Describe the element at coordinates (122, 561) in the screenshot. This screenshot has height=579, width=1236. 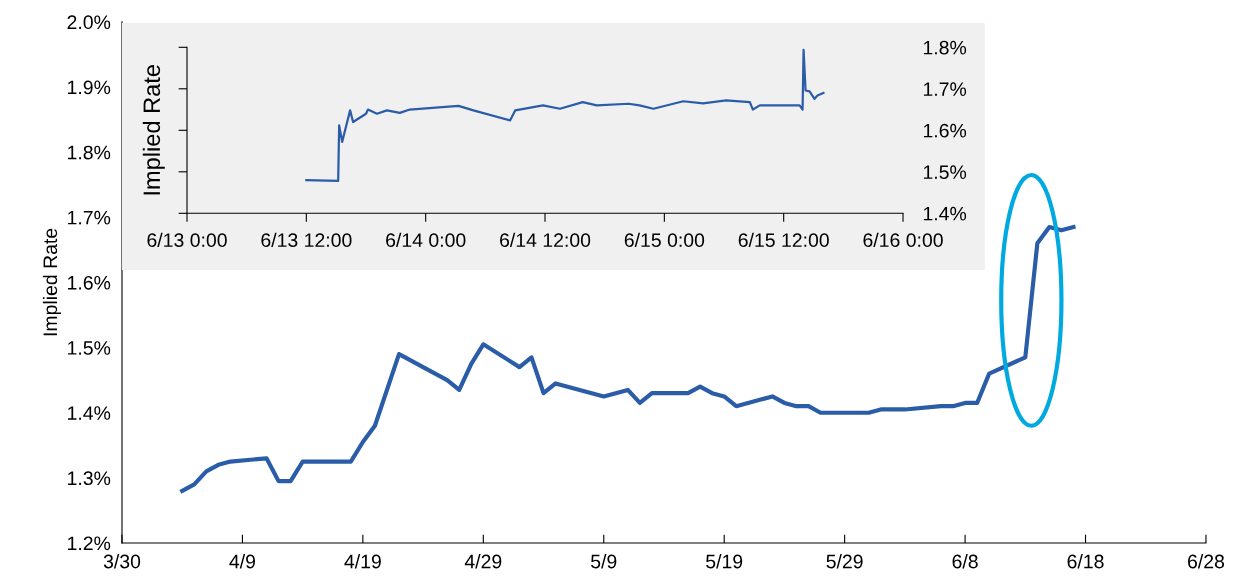
I see `x-tick-label: 3/30` at that location.